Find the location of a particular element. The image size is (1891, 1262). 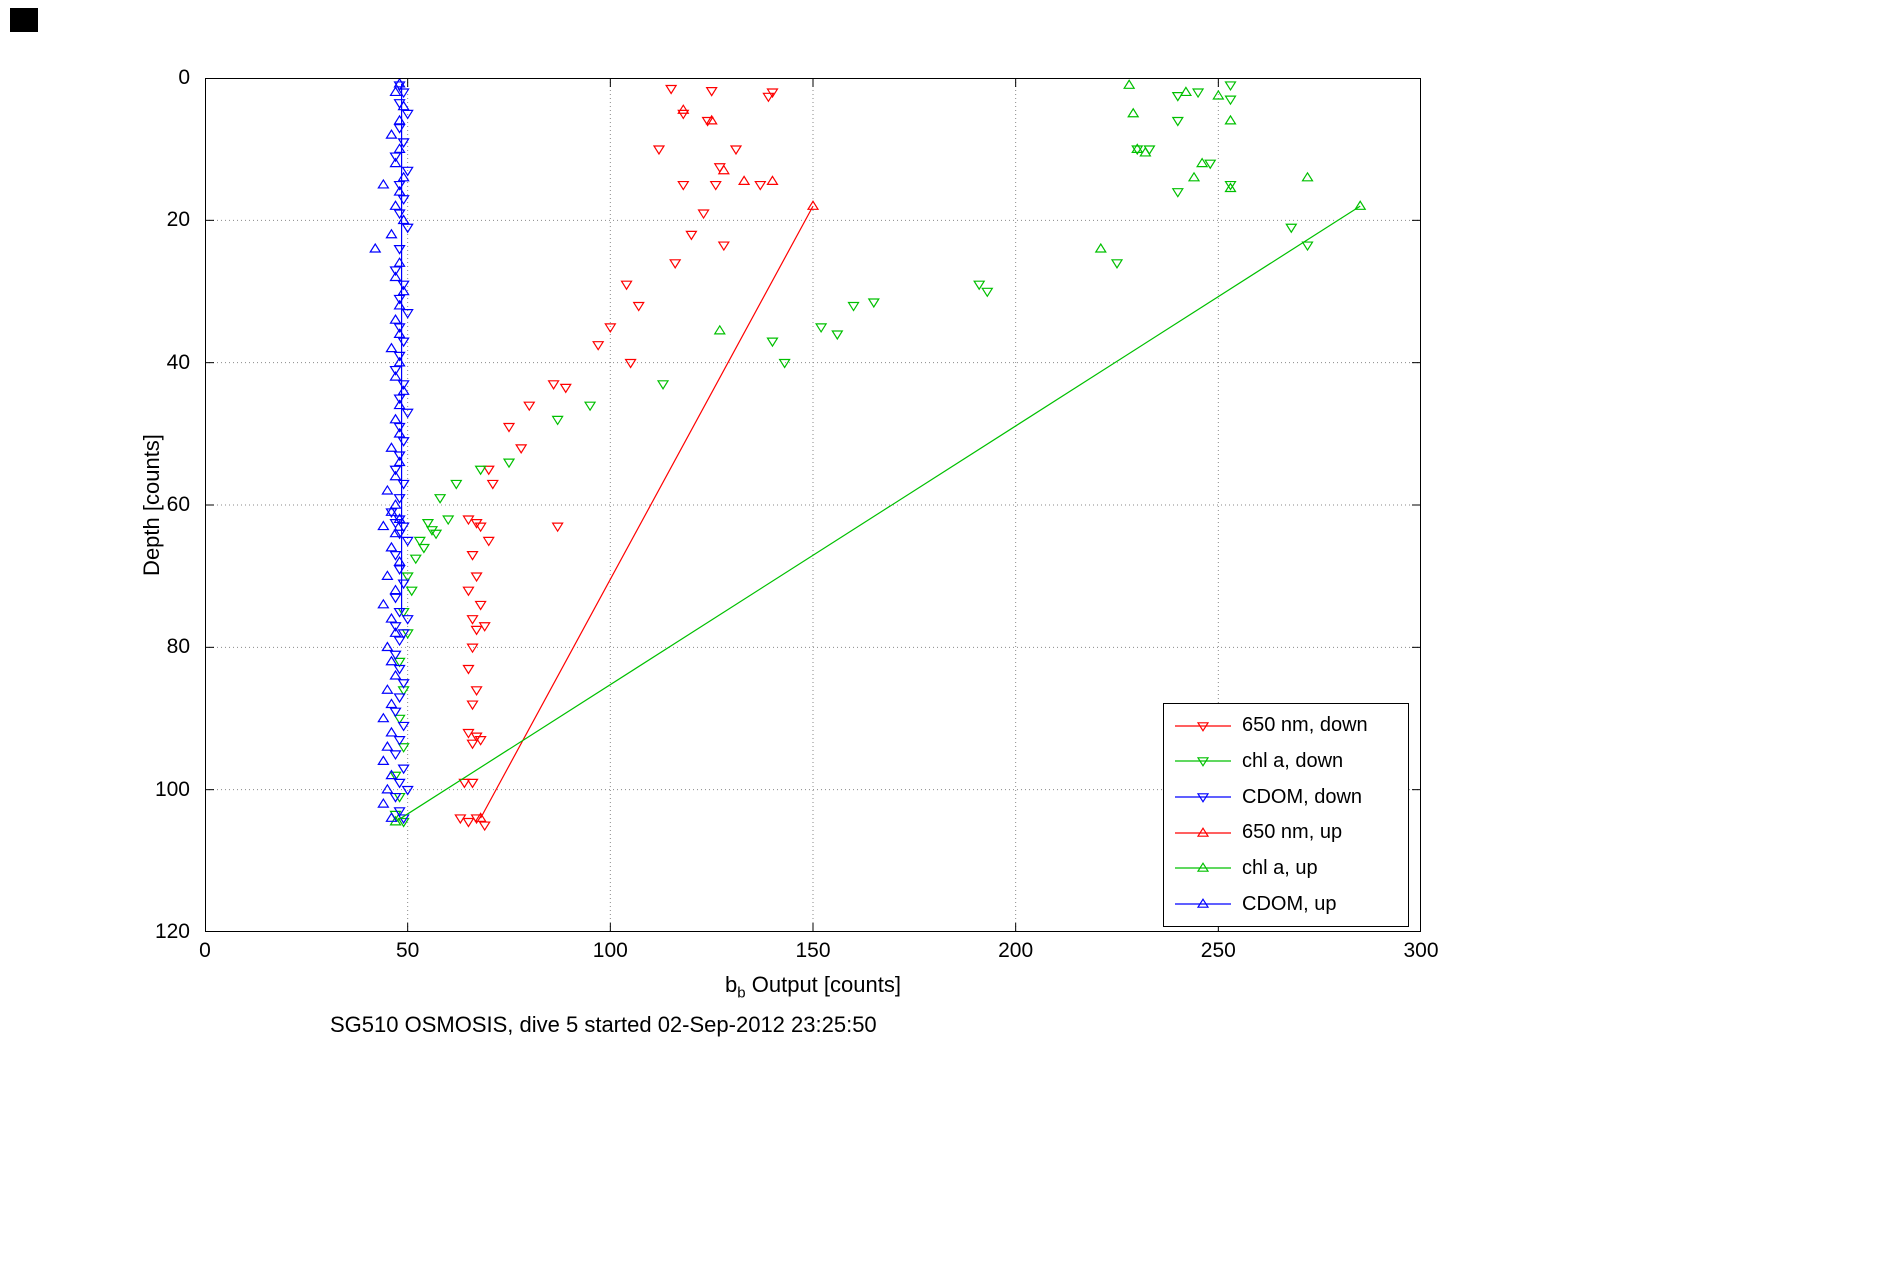

x-tick-label-300: 300 is located at coordinates (1421, 950).